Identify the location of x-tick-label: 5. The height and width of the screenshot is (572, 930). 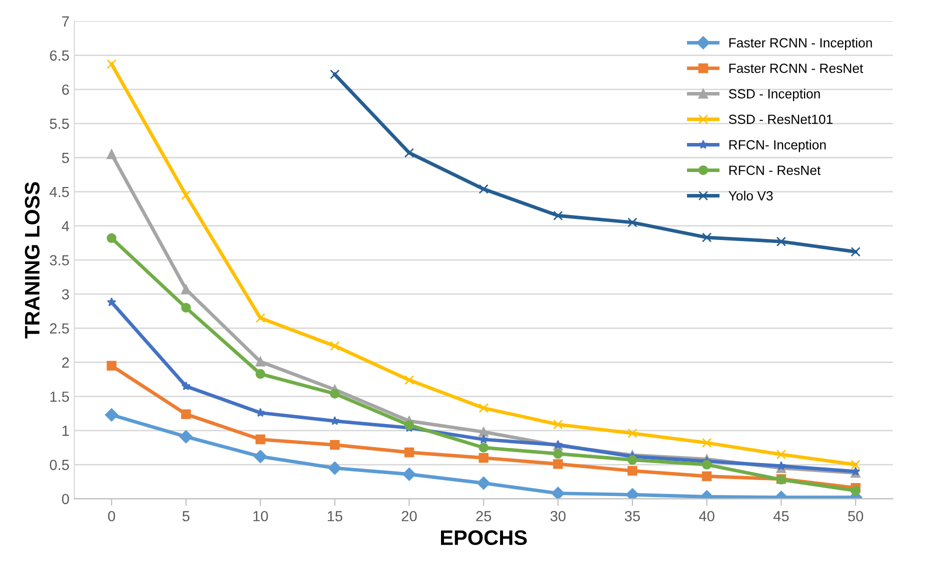
(186, 516).